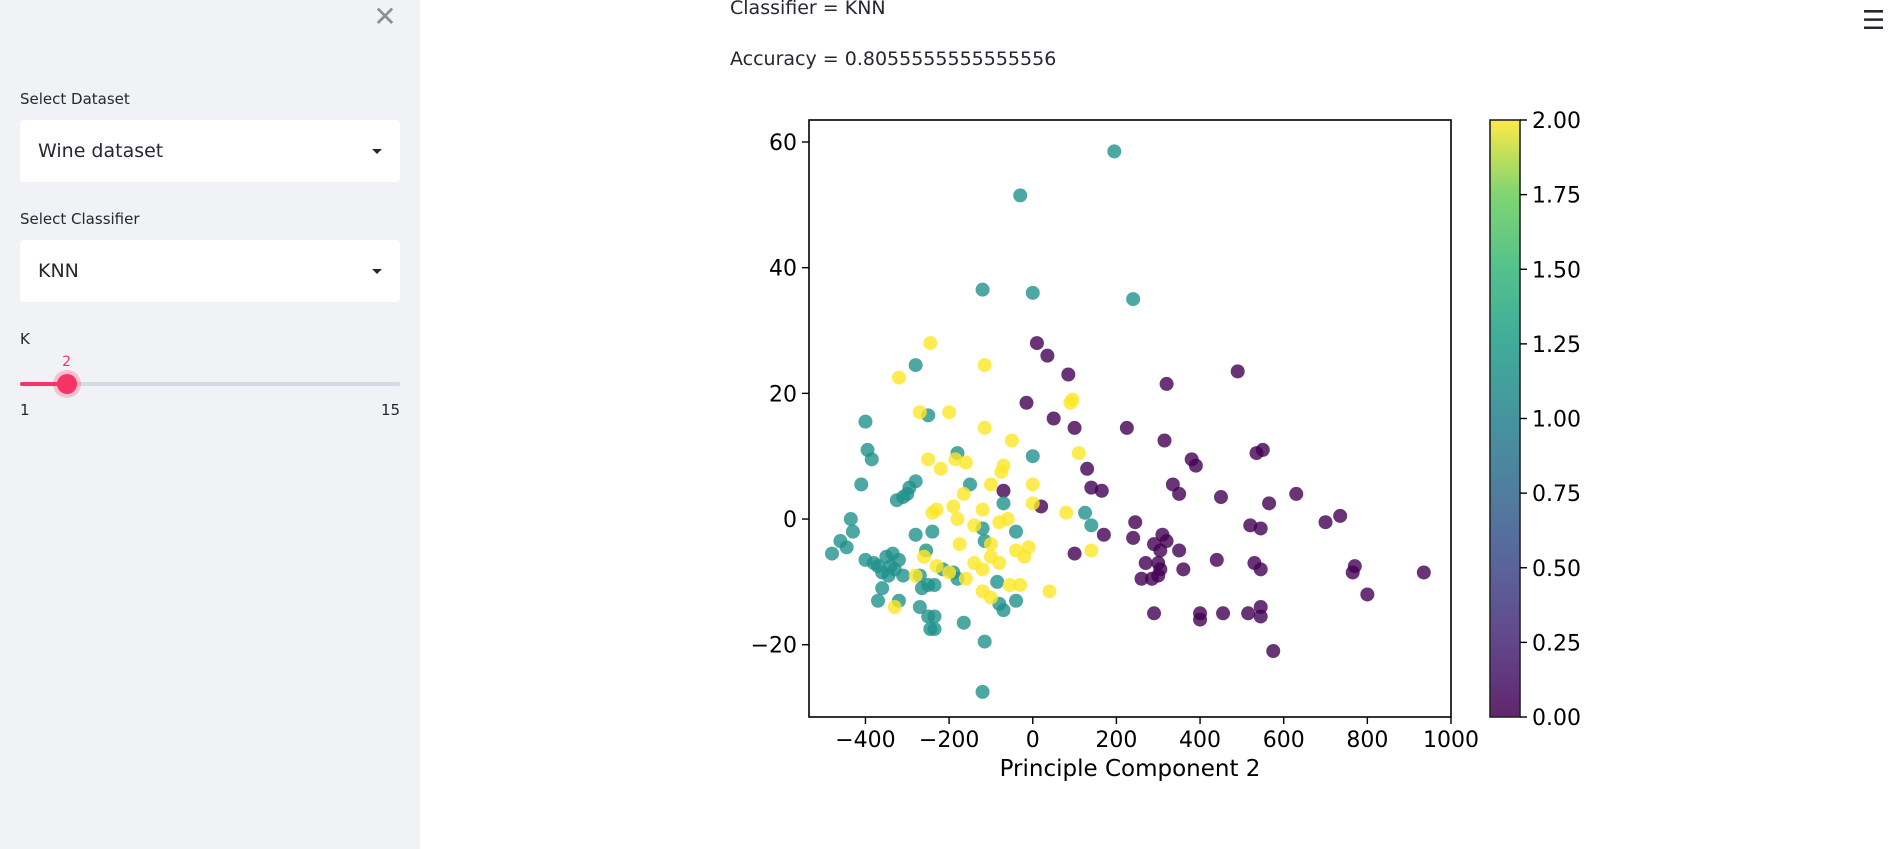  Describe the element at coordinates (780, 395) in the screenshot. I see `y-axis-ticks: −20 0 20 40 60` at that location.